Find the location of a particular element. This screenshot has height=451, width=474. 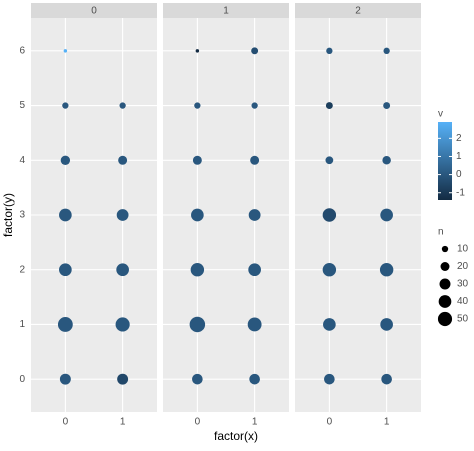

legend-title: n is located at coordinates (441, 232).